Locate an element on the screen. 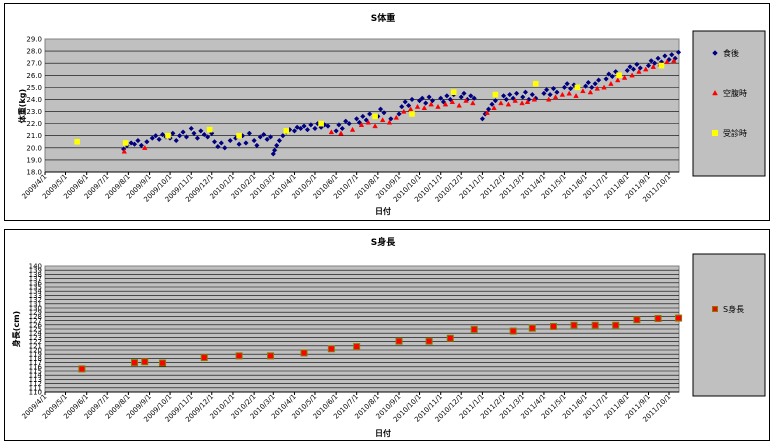  legend-marker is located at coordinates (715, 133).